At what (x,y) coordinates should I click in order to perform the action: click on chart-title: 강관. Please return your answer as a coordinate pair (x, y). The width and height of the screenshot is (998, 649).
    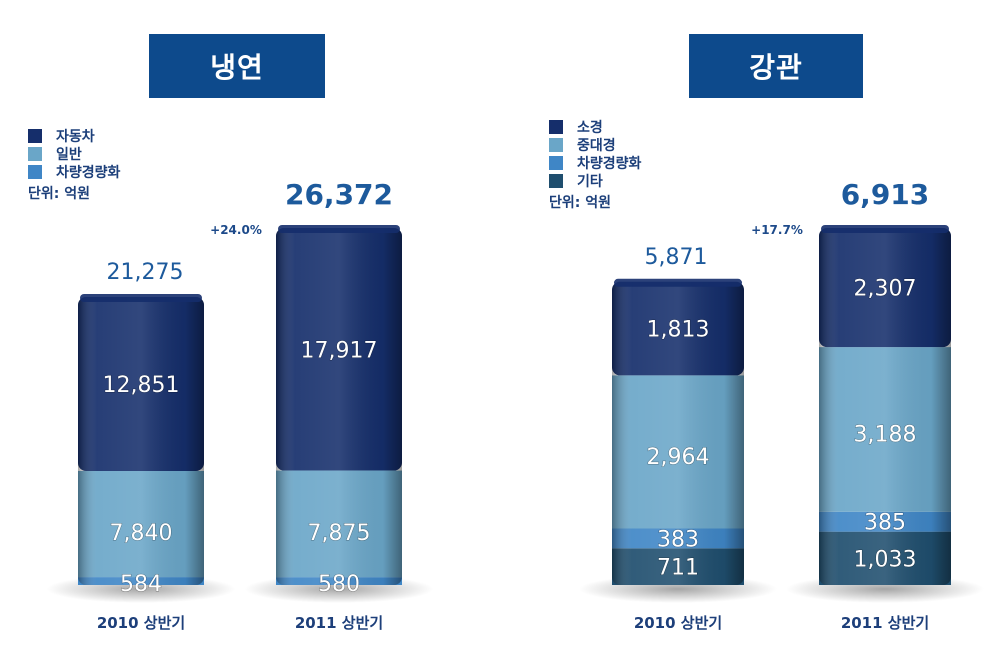
    Looking at the image, I should click on (776, 66).